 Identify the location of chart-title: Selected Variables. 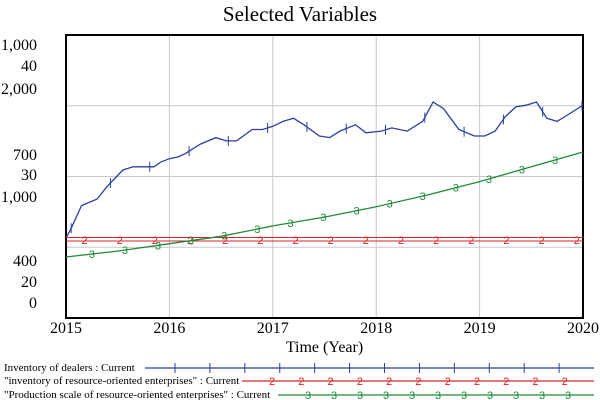
(300, 14).